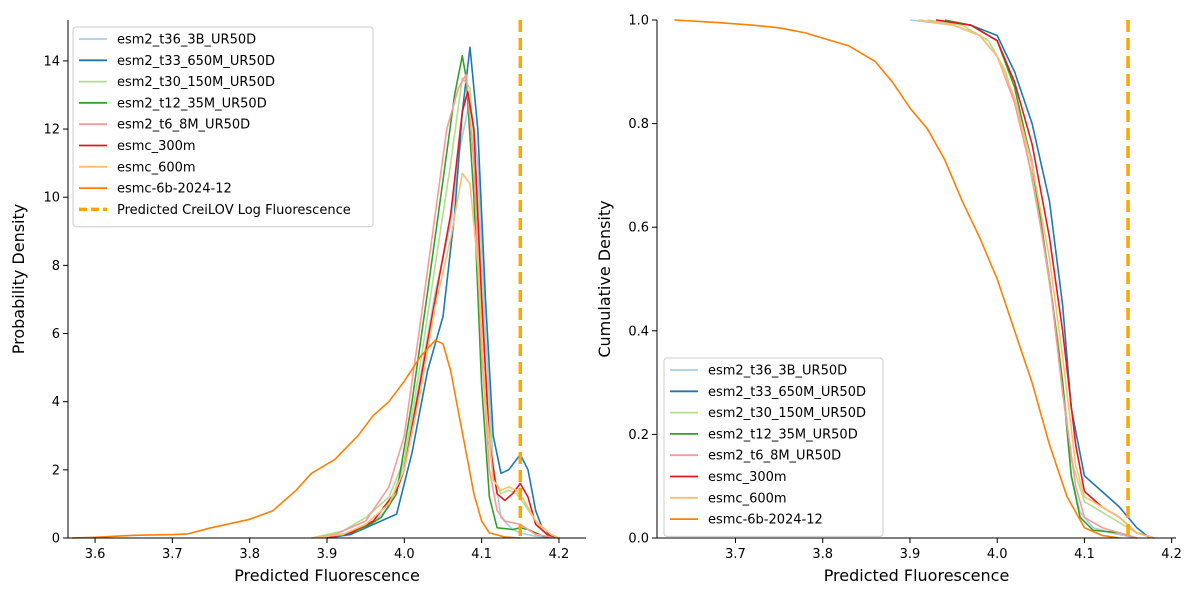 This screenshot has height=600, width=1200. Describe the element at coordinates (56, 334) in the screenshot. I see `y-tick-label: 6` at that location.